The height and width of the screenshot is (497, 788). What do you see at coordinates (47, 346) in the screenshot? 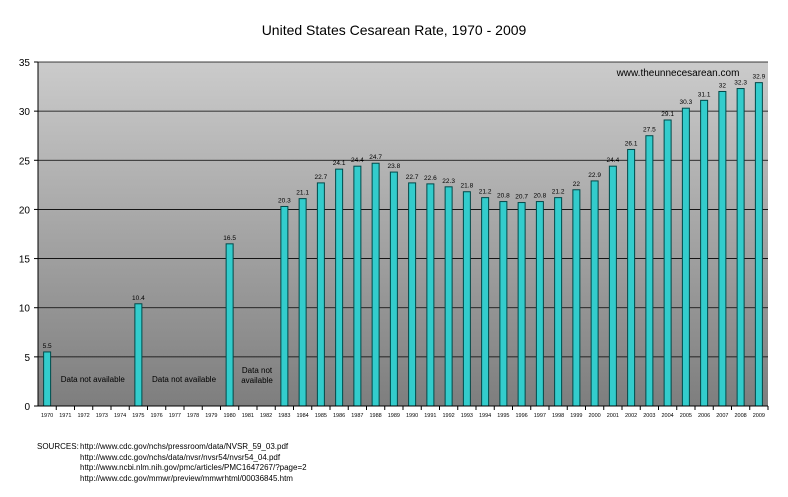
I see `data-label: 5.5` at bounding box center [47, 346].